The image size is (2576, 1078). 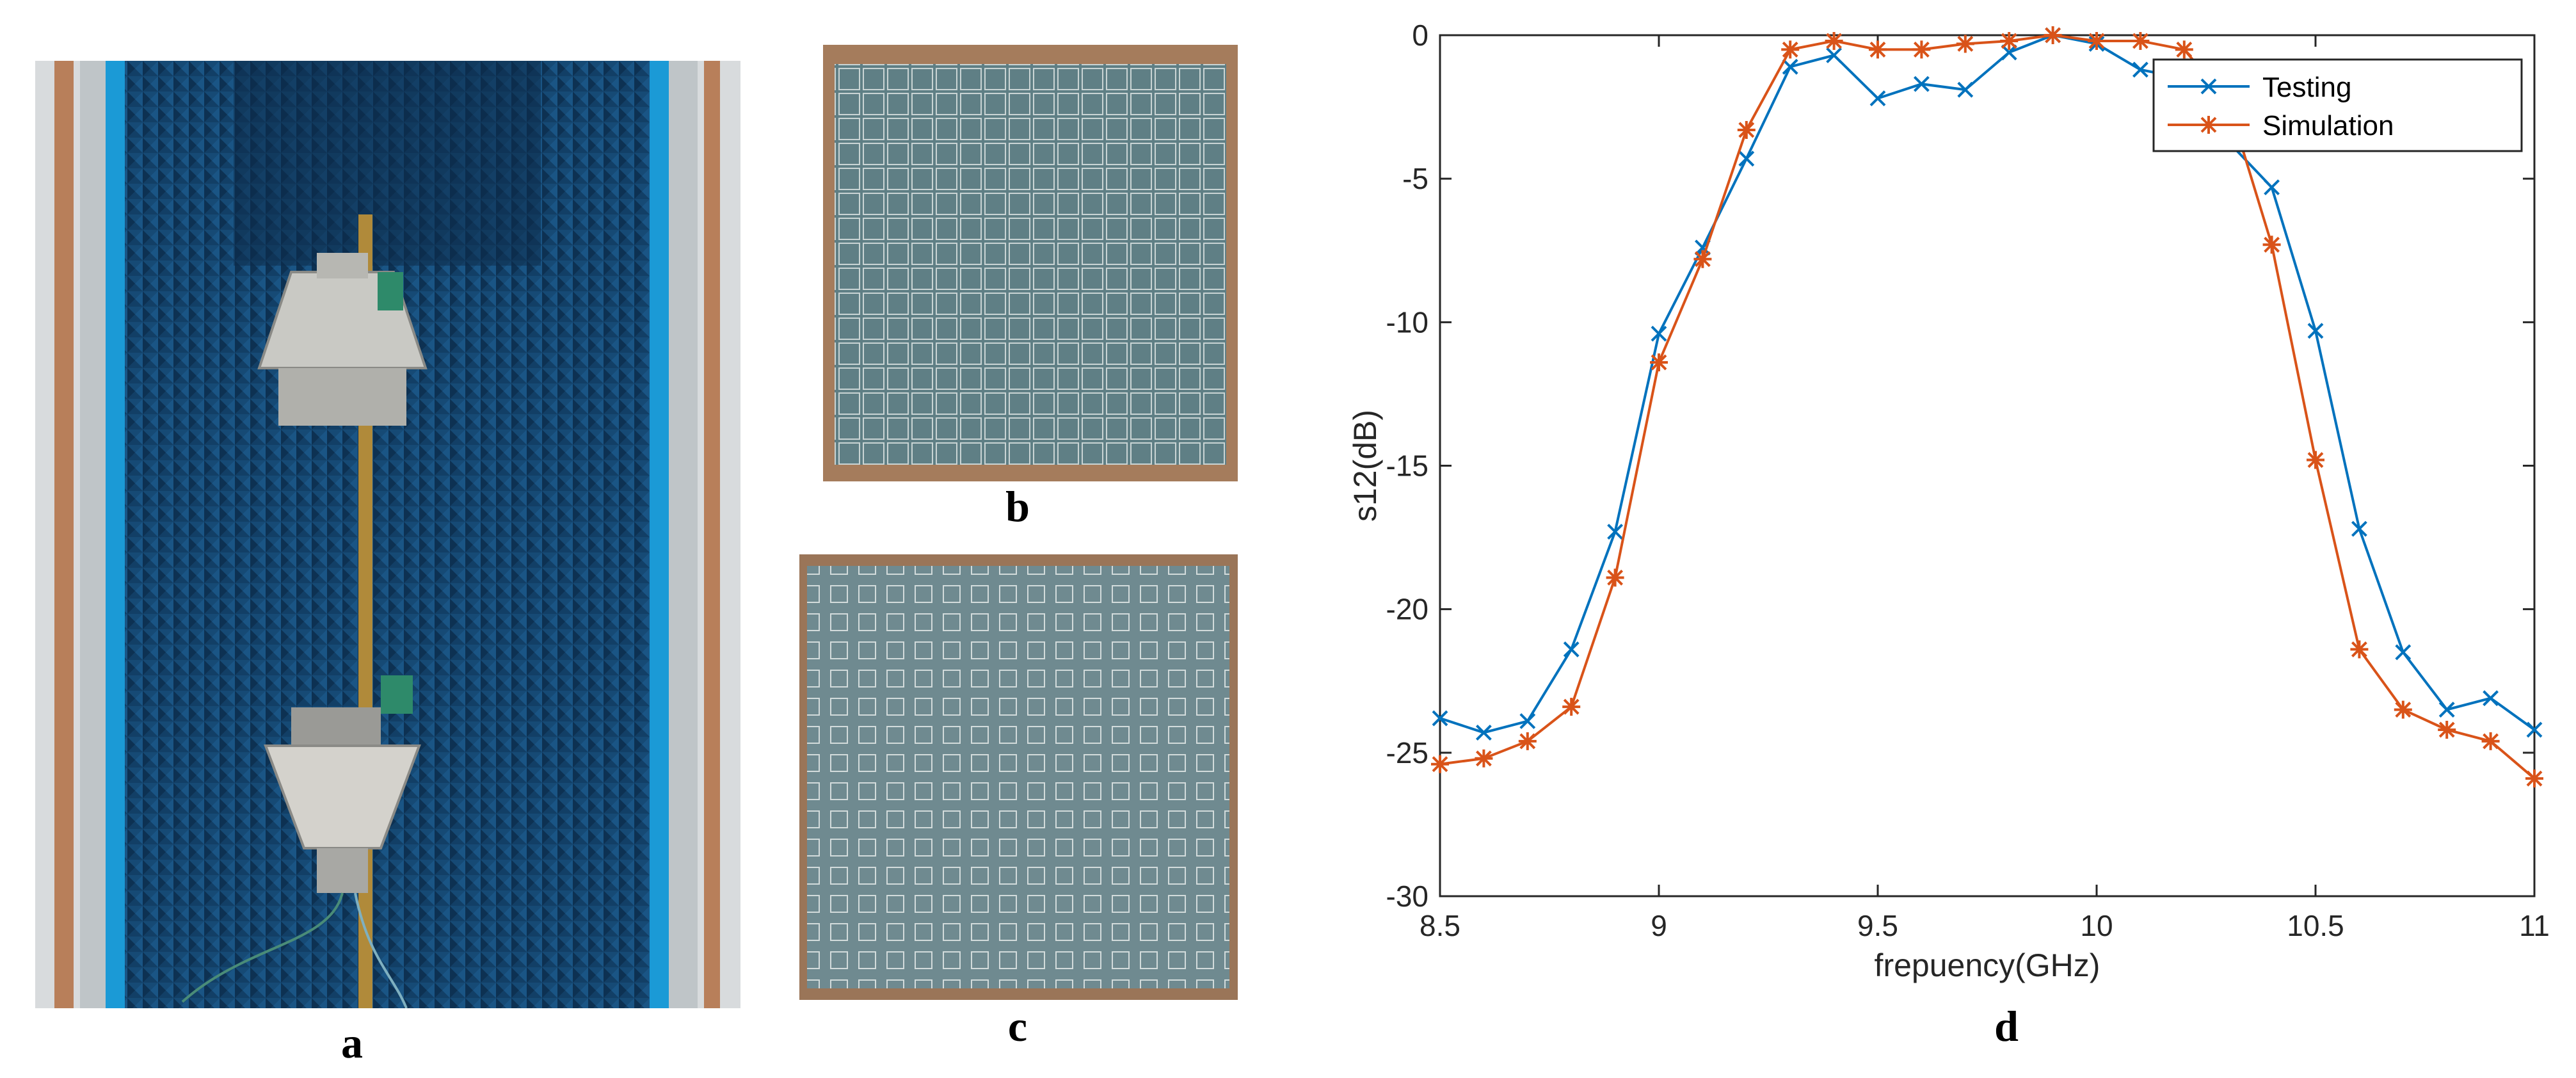 What do you see at coordinates (2534, 925) in the screenshot?
I see `x-tick-label: 11` at bounding box center [2534, 925].